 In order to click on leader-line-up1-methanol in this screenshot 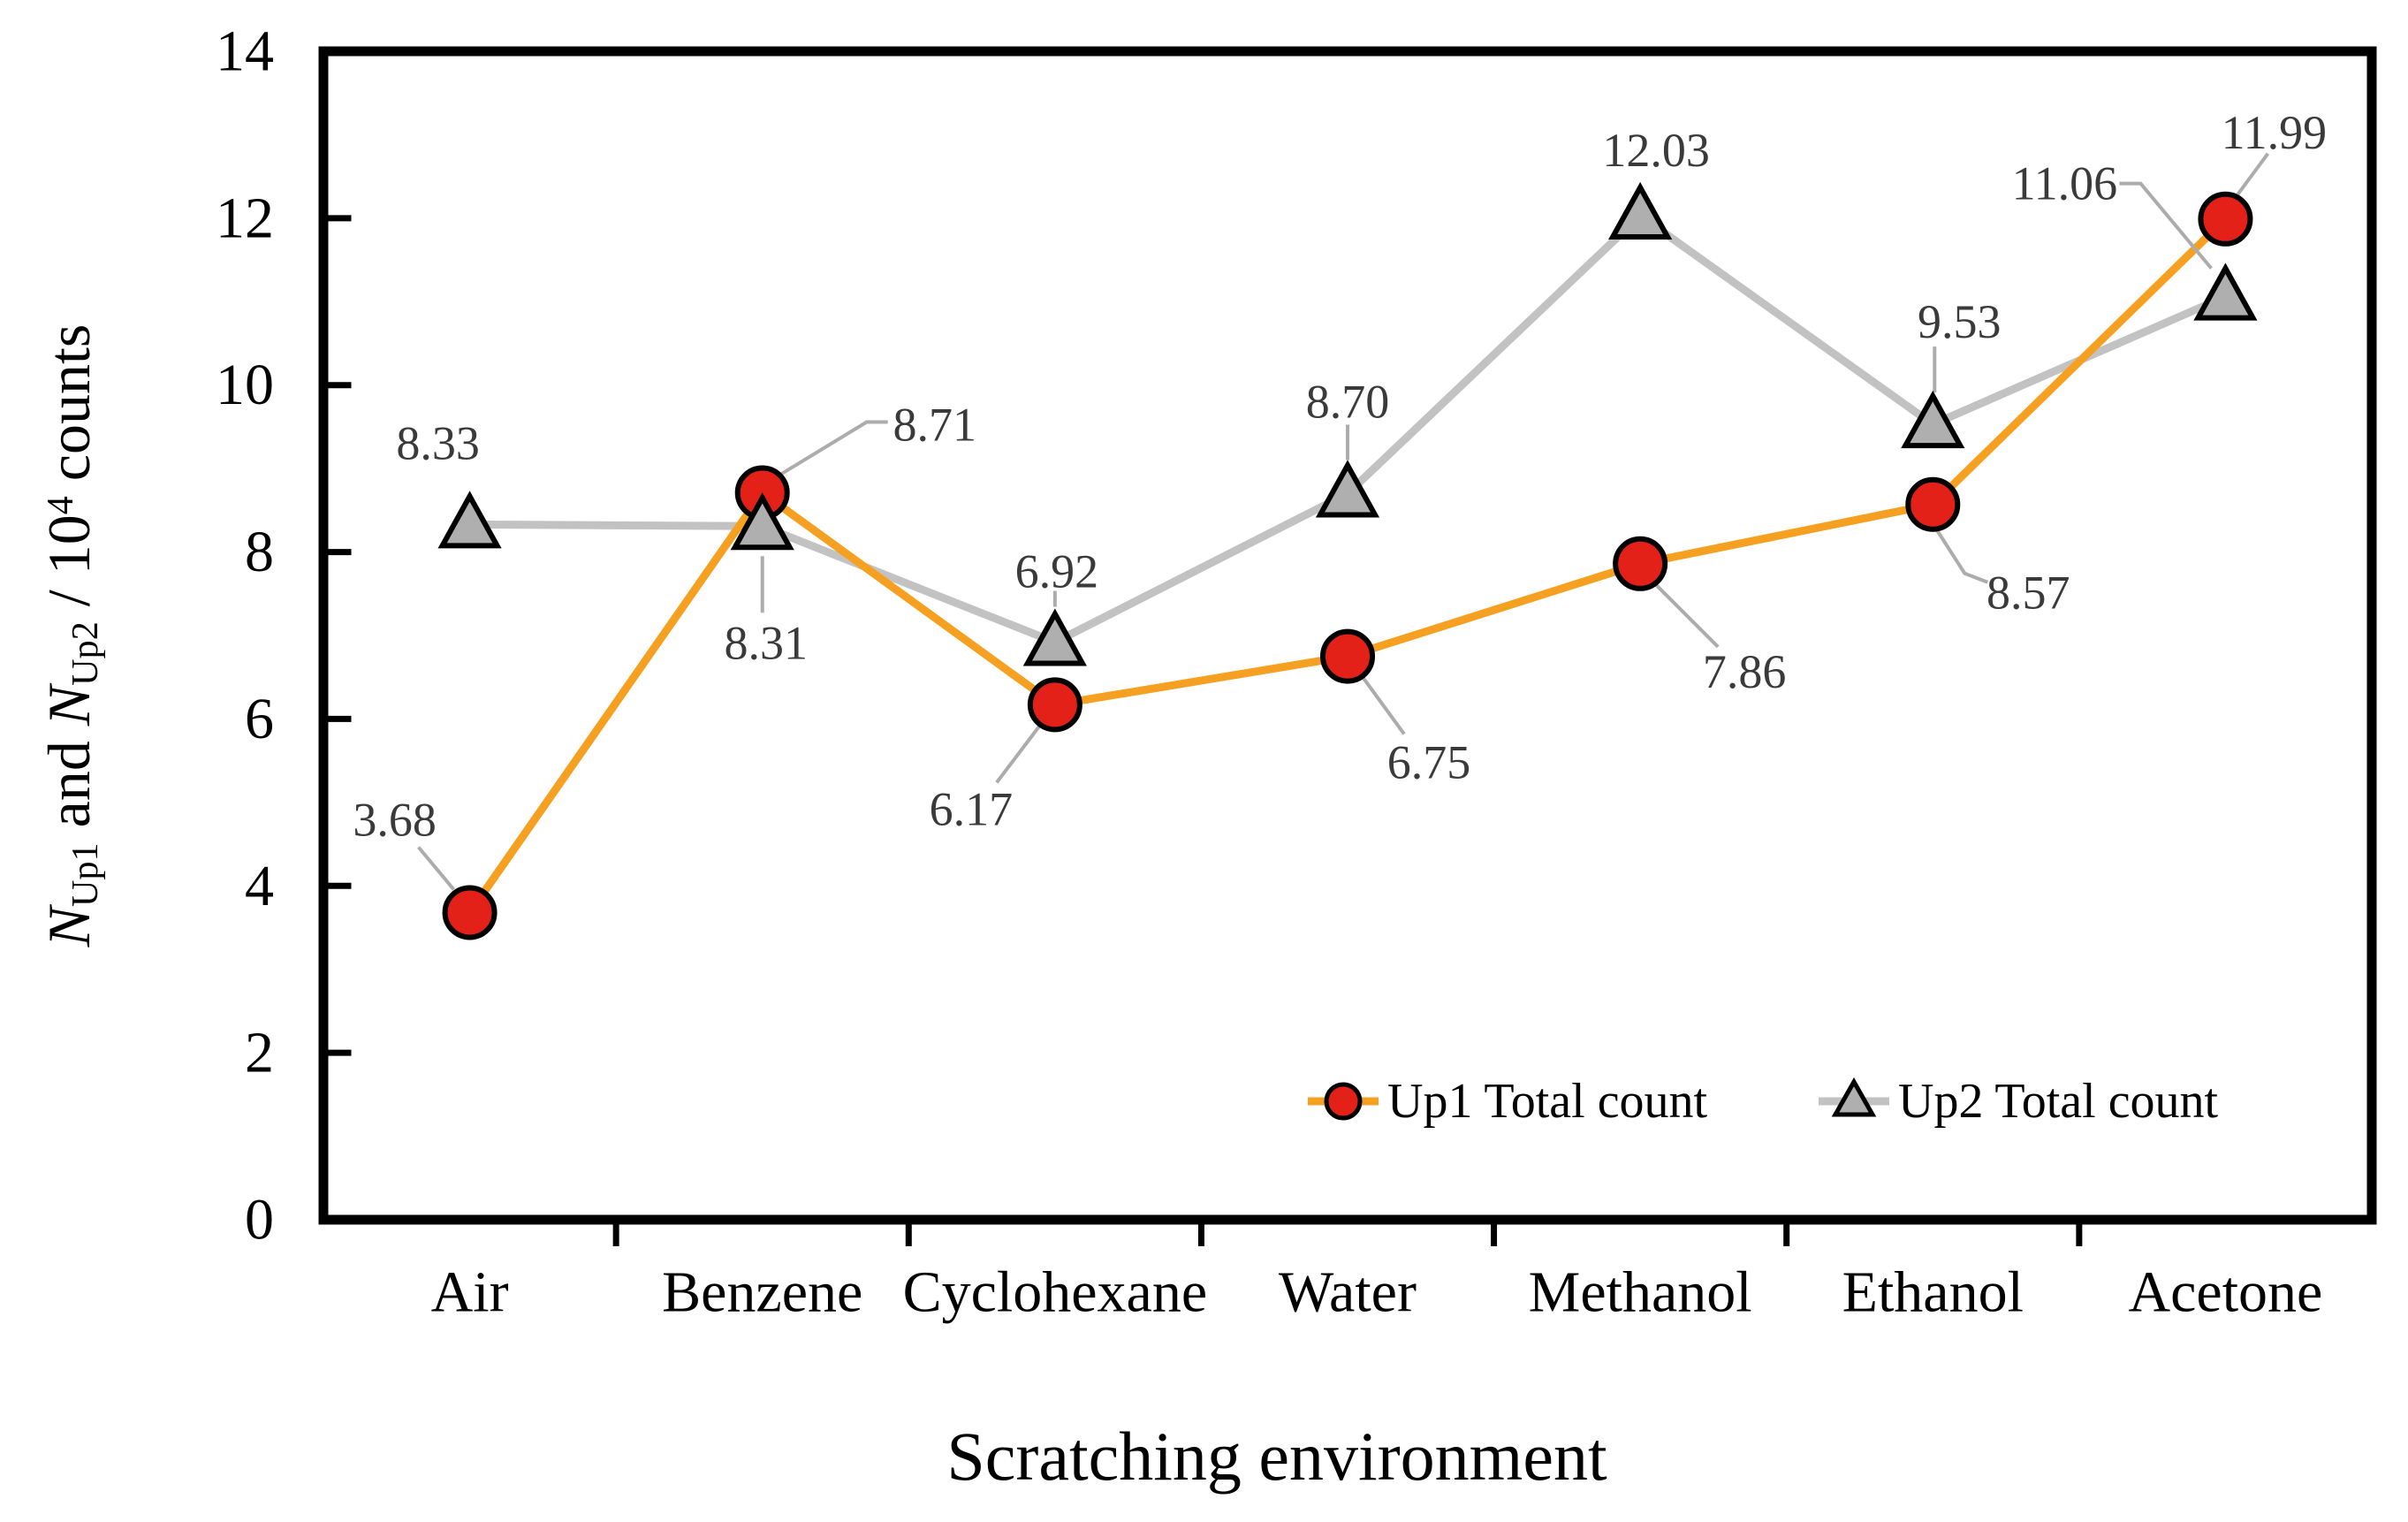, I will do `click(1687, 616)`.